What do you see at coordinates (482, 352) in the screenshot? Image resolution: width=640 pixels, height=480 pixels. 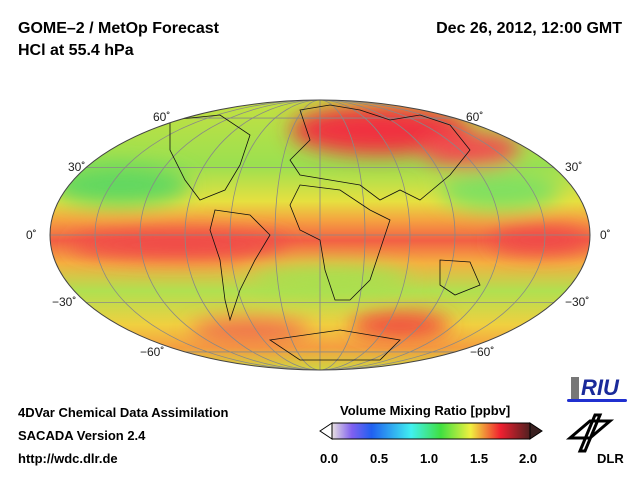 I see `lat-label-right-m60: −60˚` at bounding box center [482, 352].